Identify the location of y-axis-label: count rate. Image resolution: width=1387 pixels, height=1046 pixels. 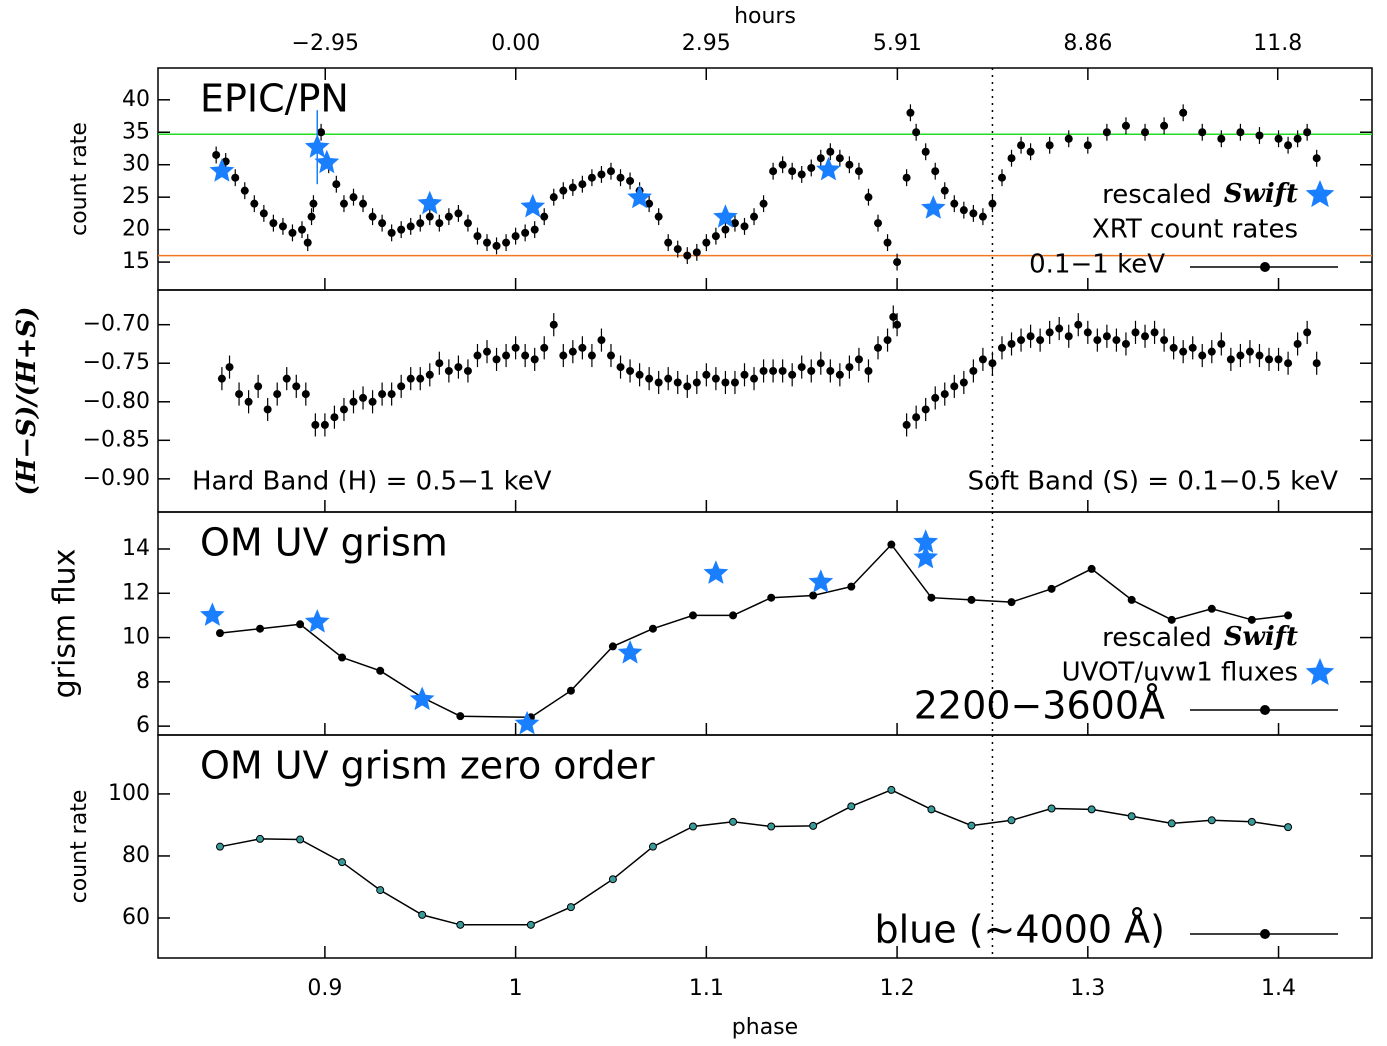
(79, 847).